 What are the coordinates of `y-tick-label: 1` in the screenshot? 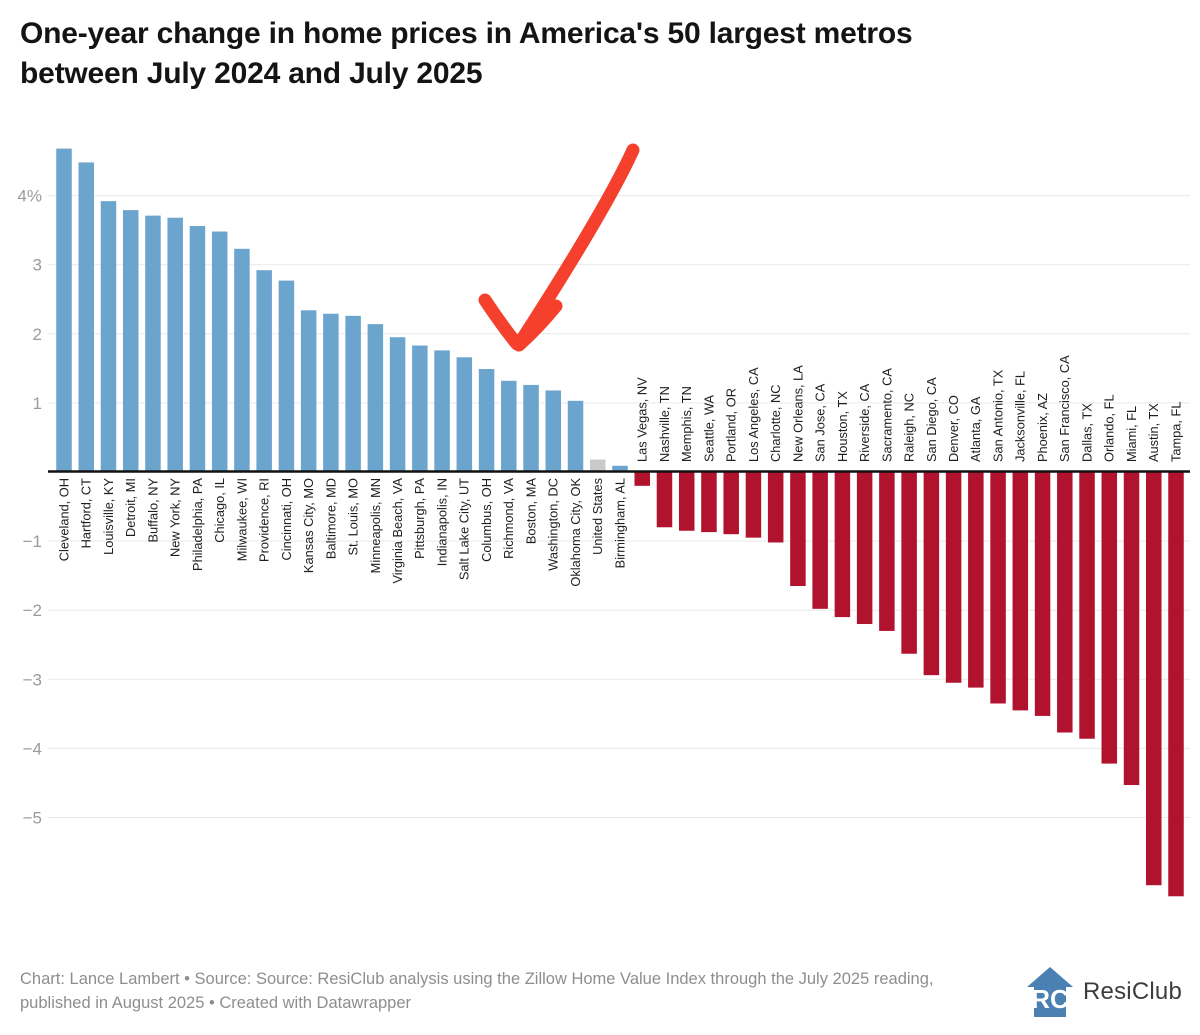 It's located at (37, 403).